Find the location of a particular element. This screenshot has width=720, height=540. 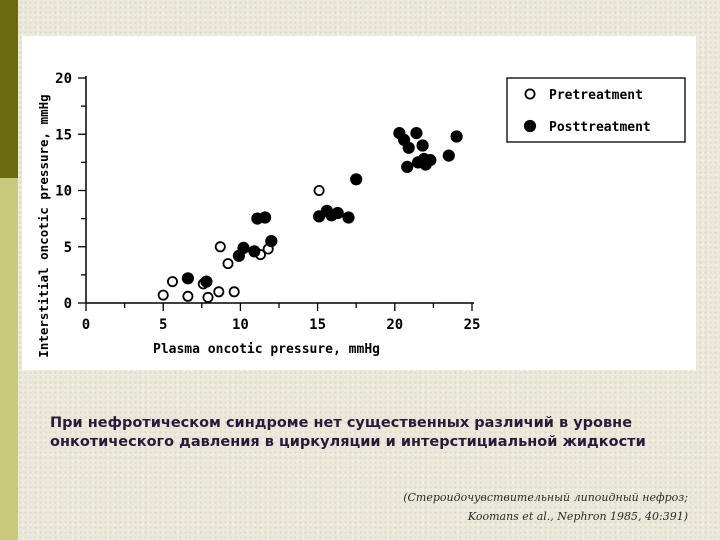

x-tick-label: 25 is located at coordinates (472, 325).